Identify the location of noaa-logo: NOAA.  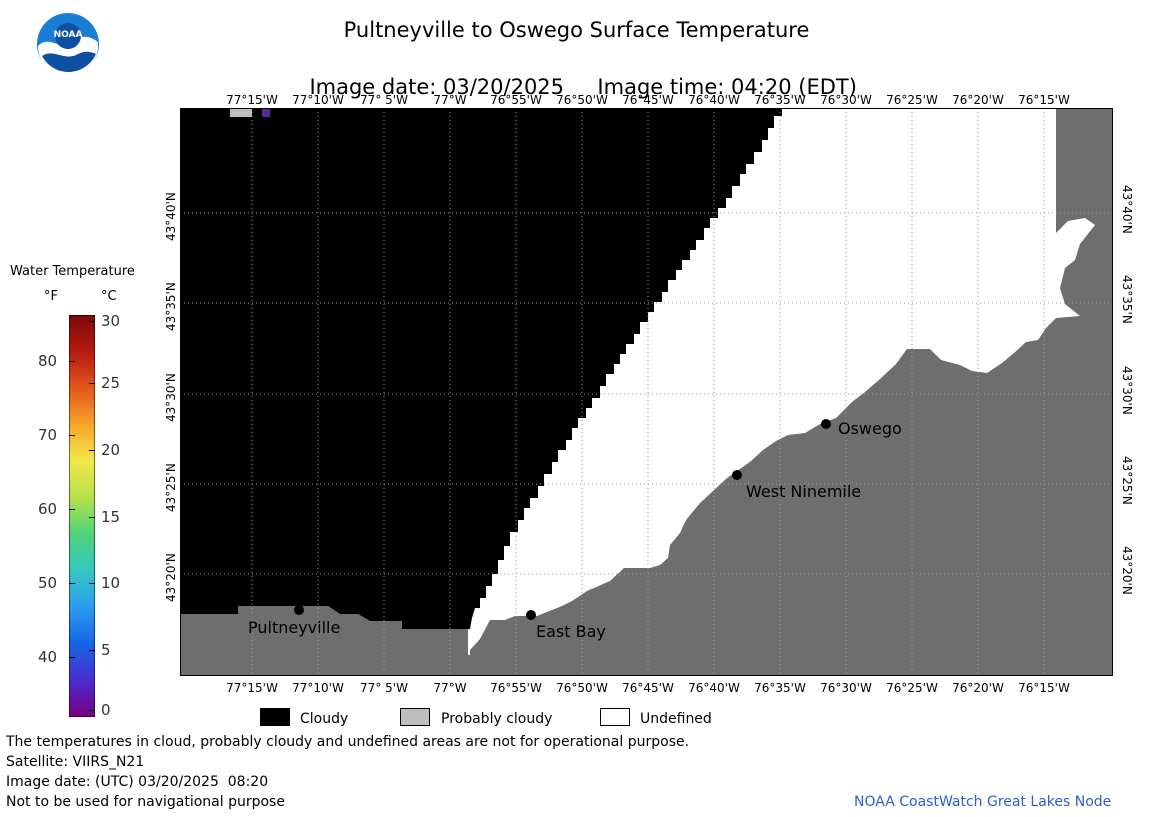
(68, 44).